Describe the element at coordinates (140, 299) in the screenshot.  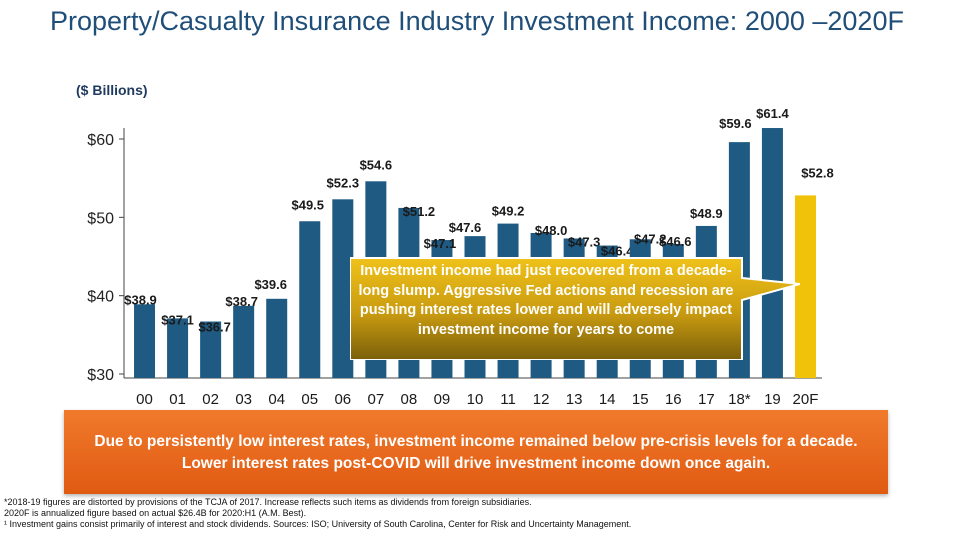
I see `data-label: $38.9` at that location.